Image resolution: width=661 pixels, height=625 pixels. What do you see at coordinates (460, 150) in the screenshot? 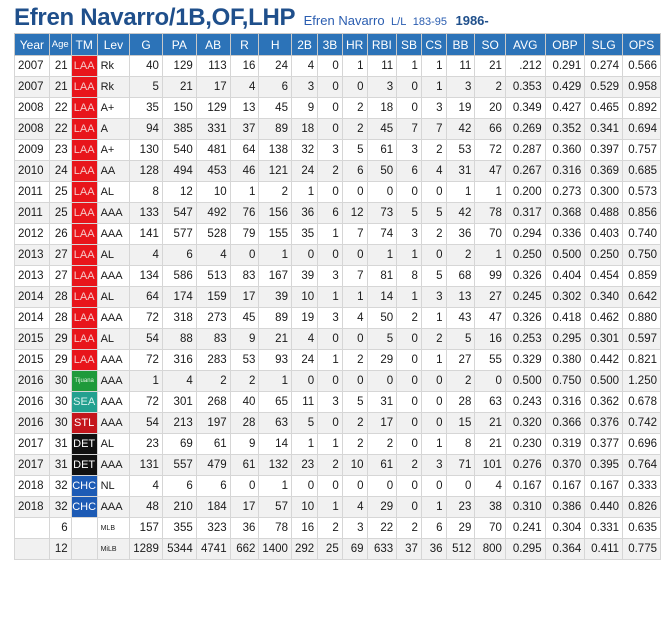
I see `cell-bb: 53` at bounding box center [460, 150].